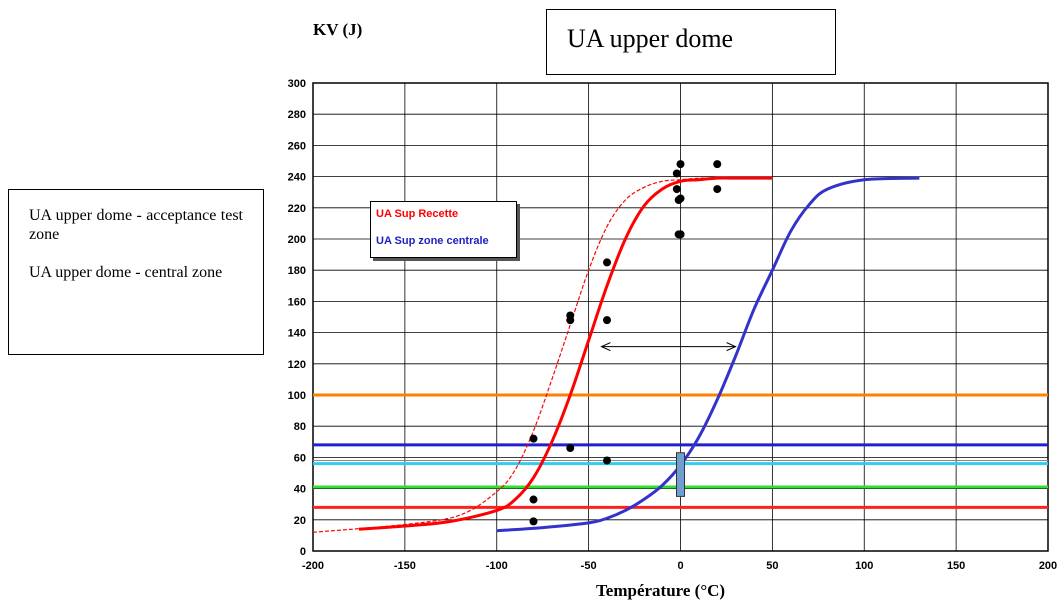  I want to click on y-tick-label: 220, so click(297, 209).